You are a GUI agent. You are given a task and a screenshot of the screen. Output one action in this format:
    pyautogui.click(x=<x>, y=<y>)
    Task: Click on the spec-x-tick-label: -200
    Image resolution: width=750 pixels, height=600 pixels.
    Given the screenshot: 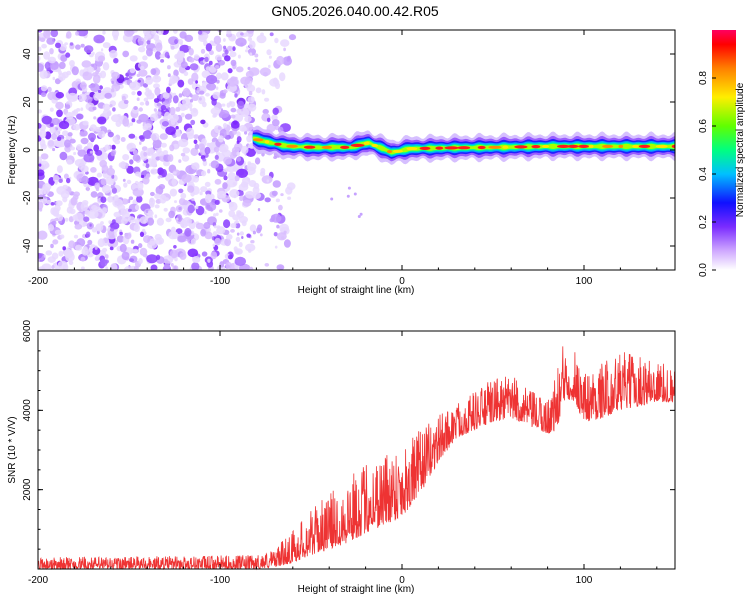 What is the action you would take?
    pyautogui.click(x=38, y=281)
    